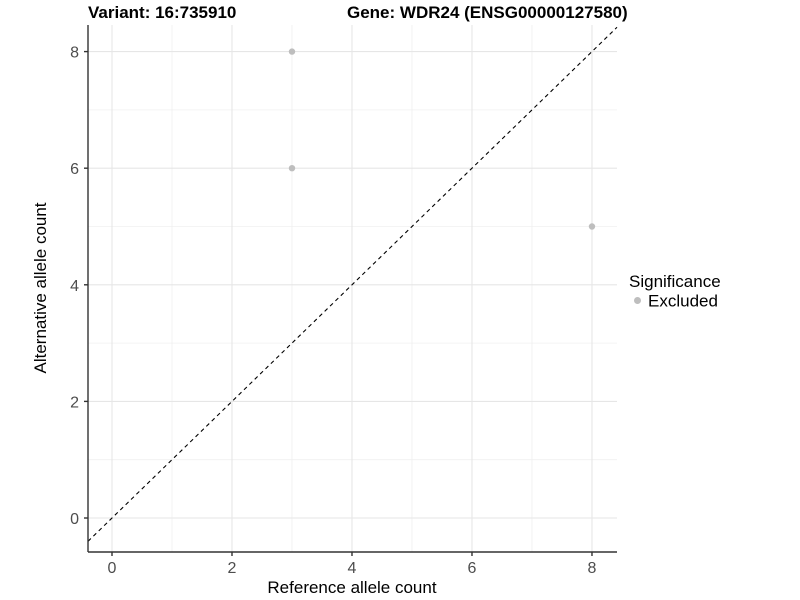 The image size is (800, 600). What do you see at coordinates (637, 300) in the screenshot?
I see `legend-key-excluded-icon` at bounding box center [637, 300].